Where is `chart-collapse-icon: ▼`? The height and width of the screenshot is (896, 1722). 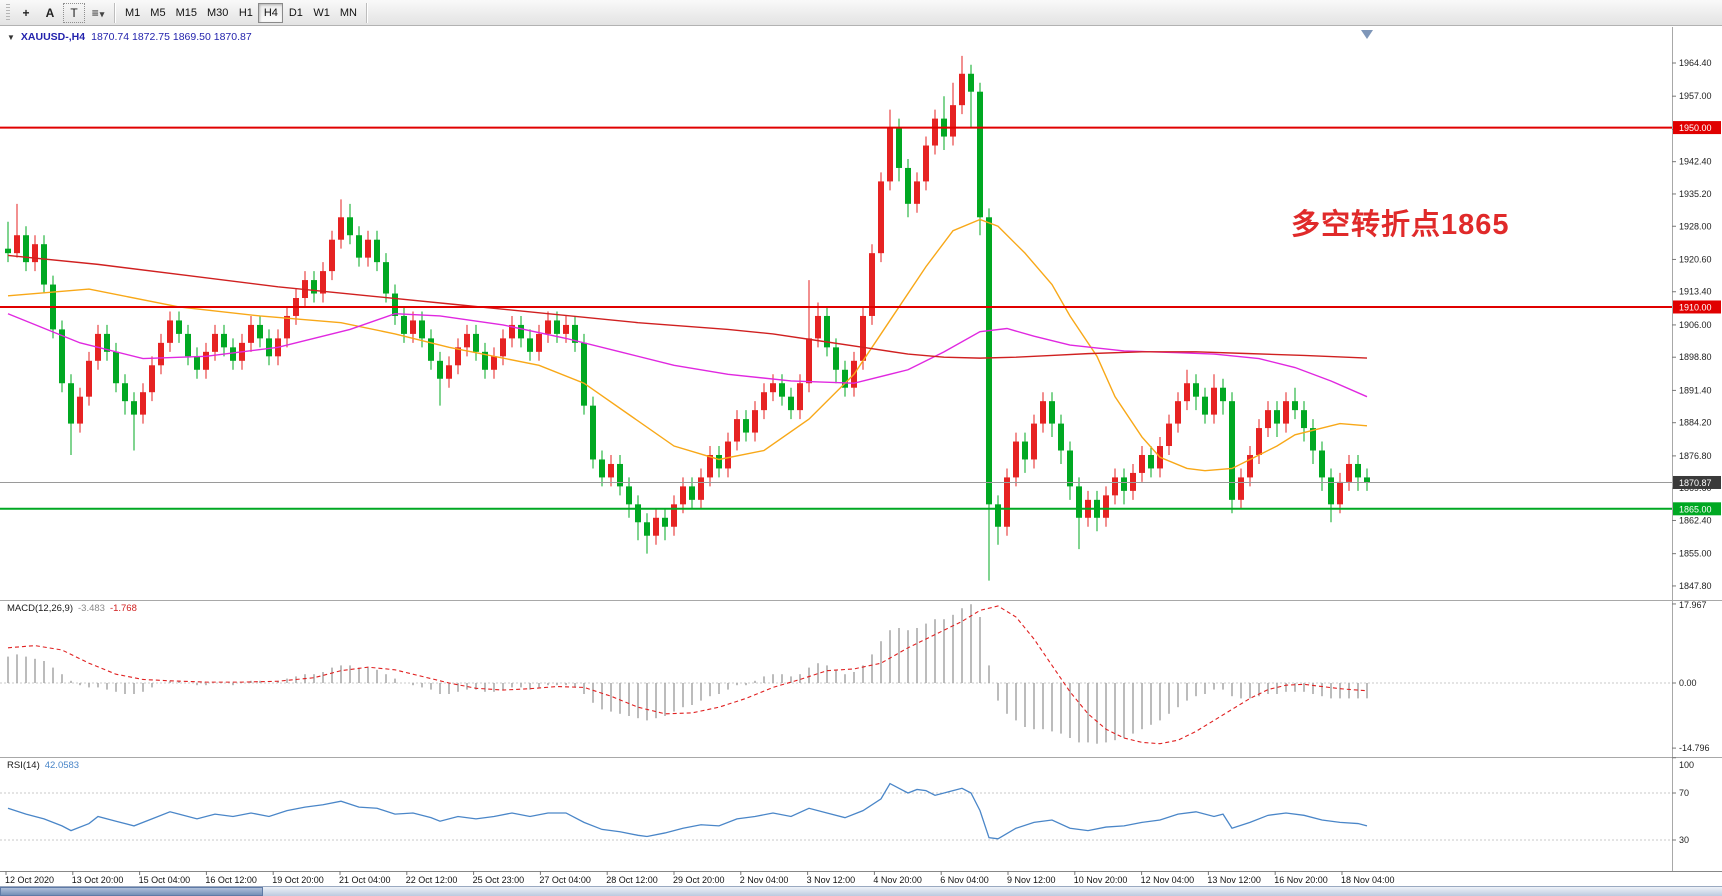
chart-collapse-icon: ▼ is located at coordinates (11, 37).